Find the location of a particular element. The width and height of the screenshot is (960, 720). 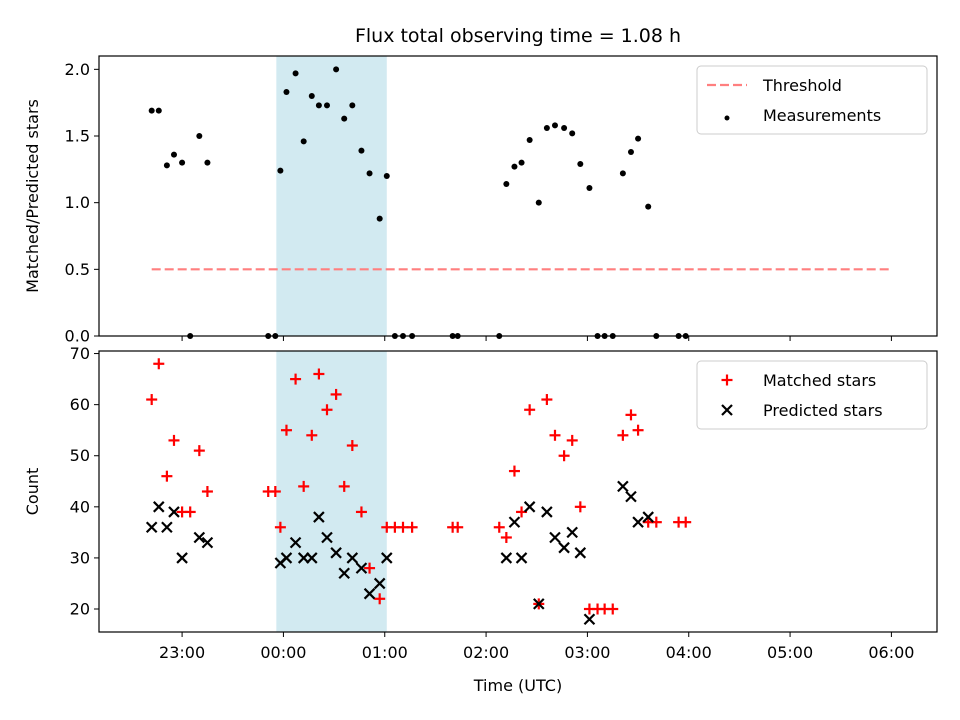

x-axis-title: Time (UTC) is located at coordinates (517, 685).